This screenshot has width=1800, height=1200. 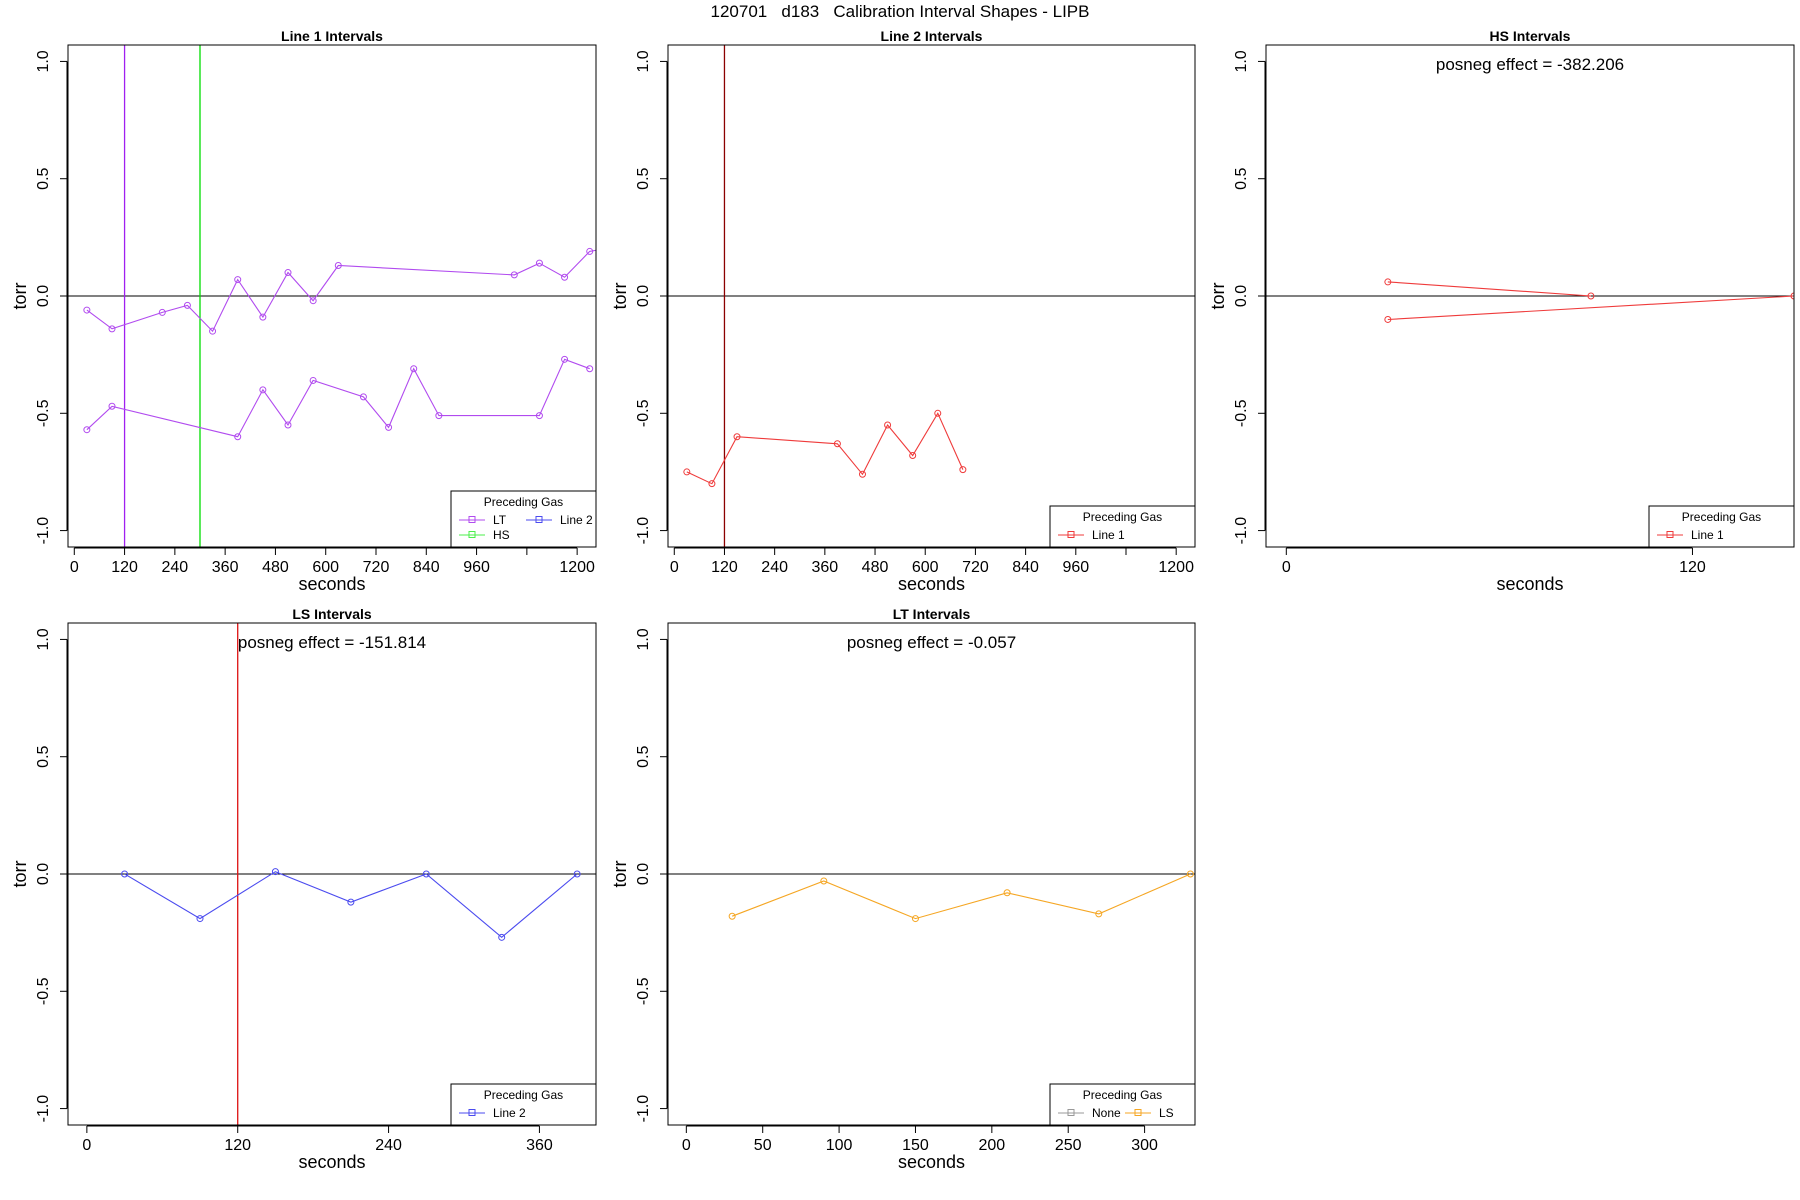 I want to click on x-tick-label: 960, so click(x=1075, y=567).